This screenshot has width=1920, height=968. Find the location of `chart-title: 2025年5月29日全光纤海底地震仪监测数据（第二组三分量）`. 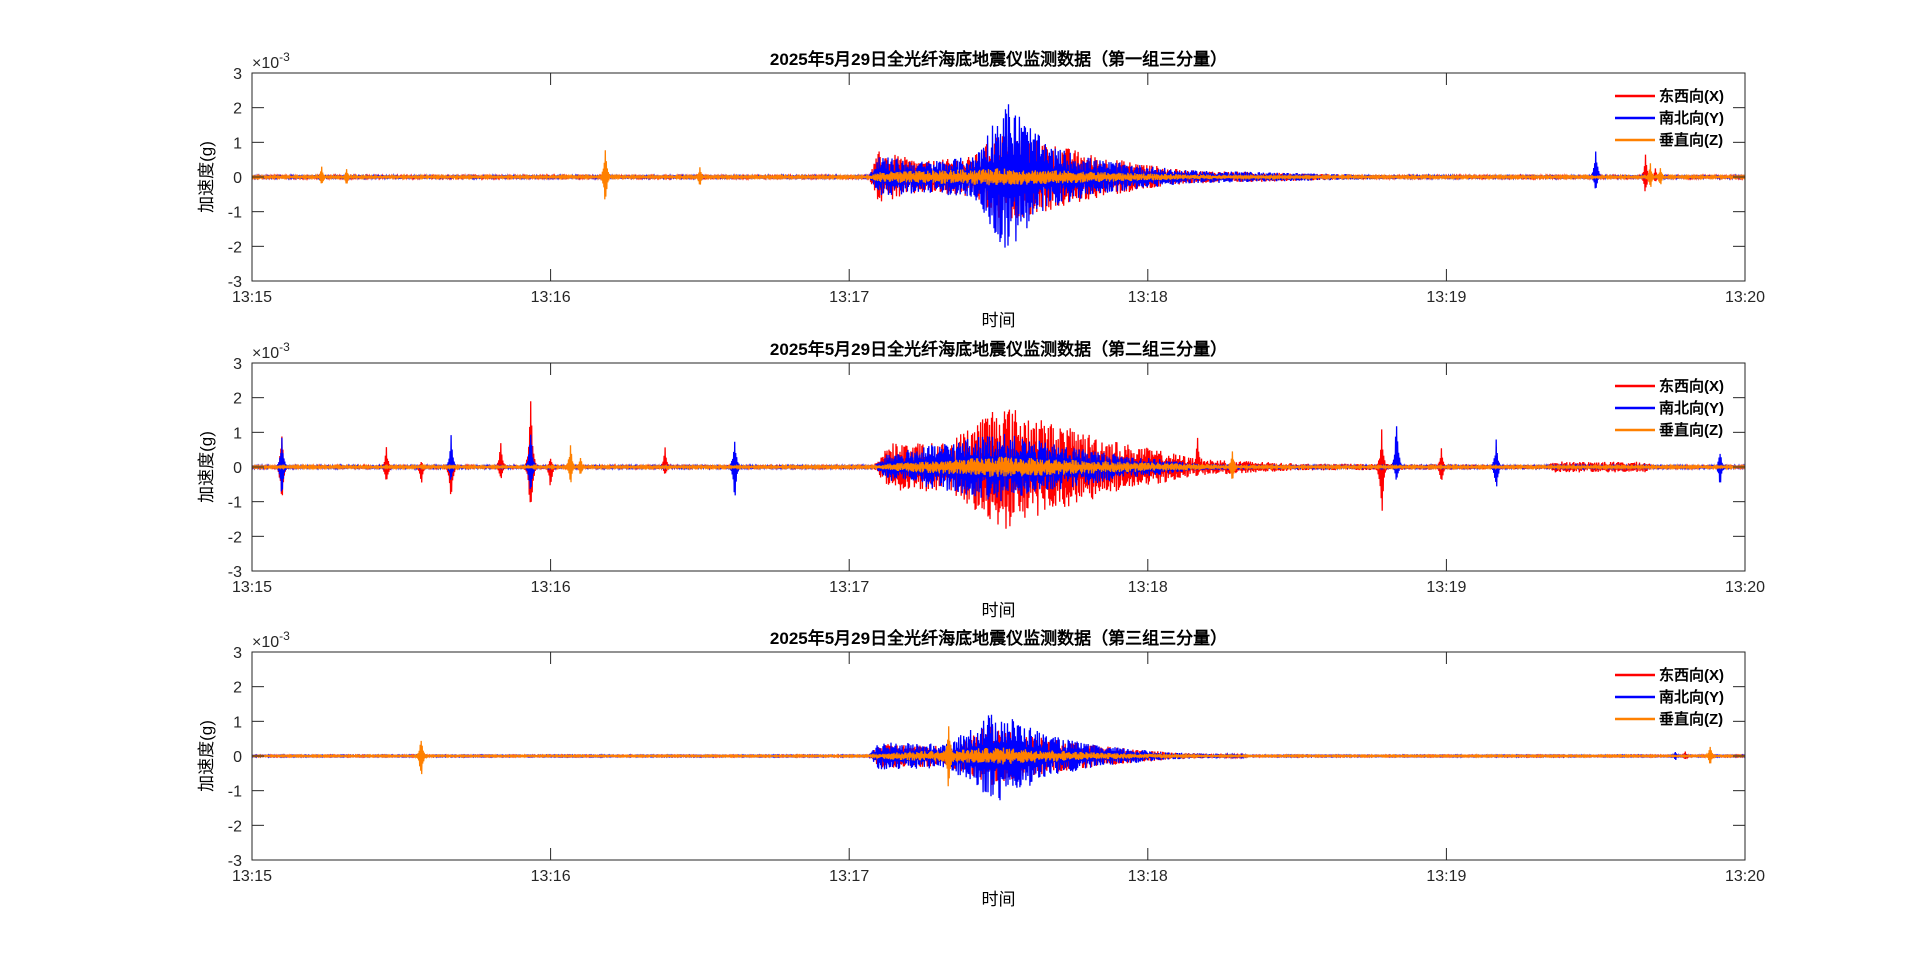

chart-title: 2025年5月29日全光纤海底地震仪监测数据（第二组三分量） is located at coordinates (998, 349).